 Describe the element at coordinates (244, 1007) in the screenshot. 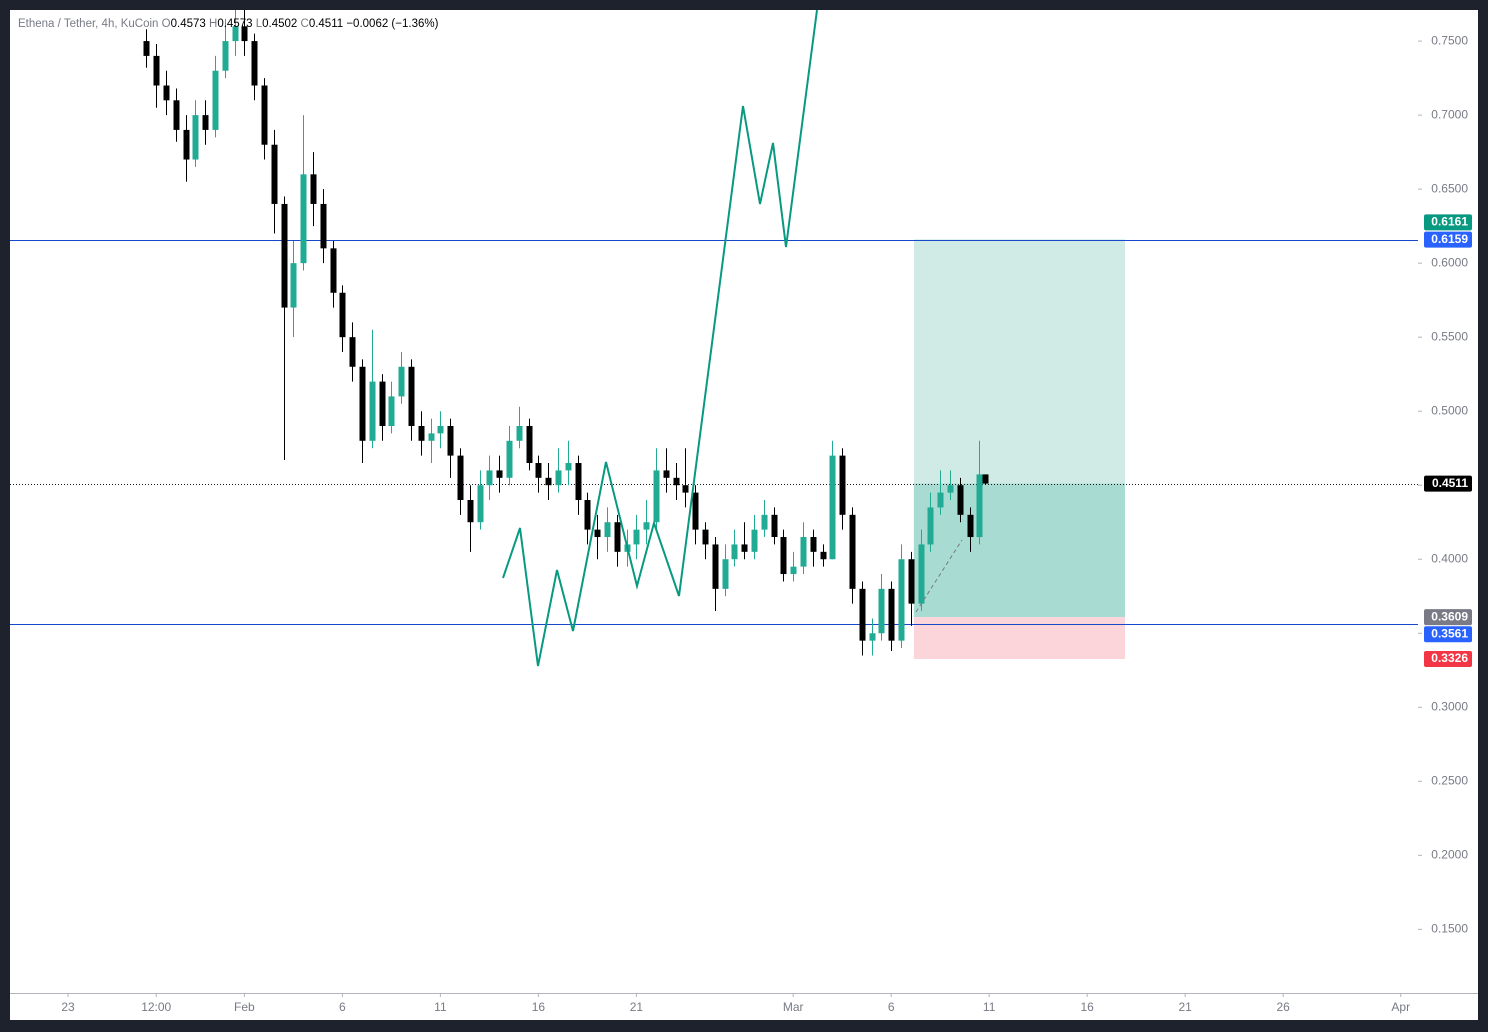

I see `x-tick-label: Feb` at that location.